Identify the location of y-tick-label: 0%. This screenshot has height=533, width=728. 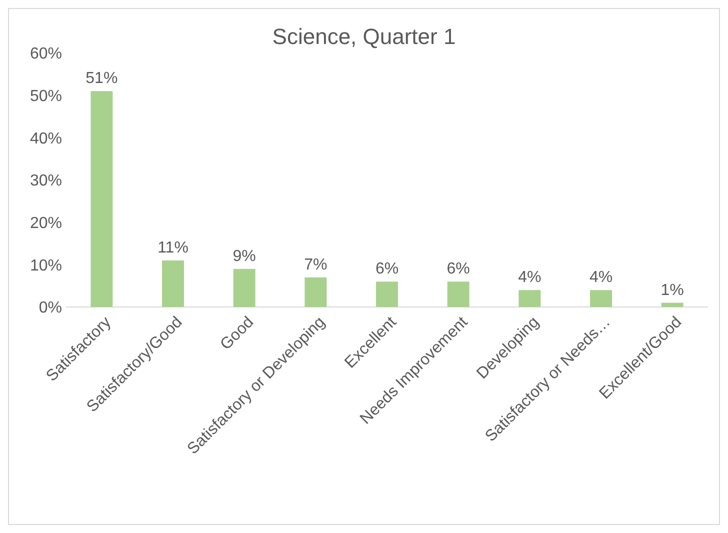
(50, 308).